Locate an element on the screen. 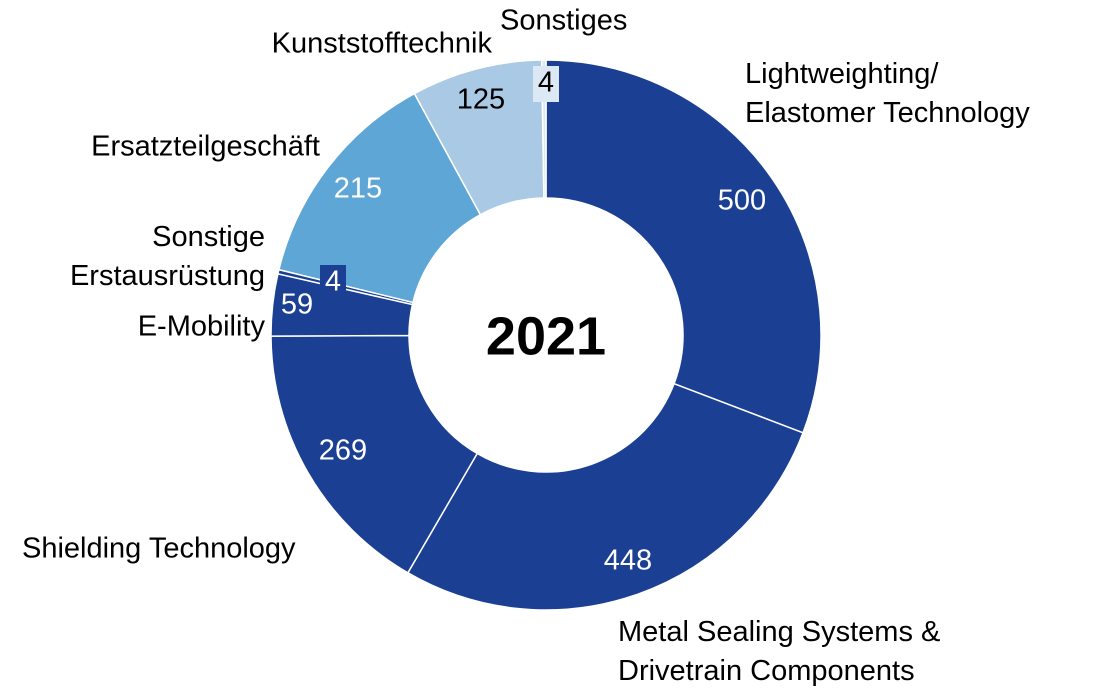 The width and height of the screenshot is (1104, 692). chart-title: 2021 is located at coordinates (546, 336).